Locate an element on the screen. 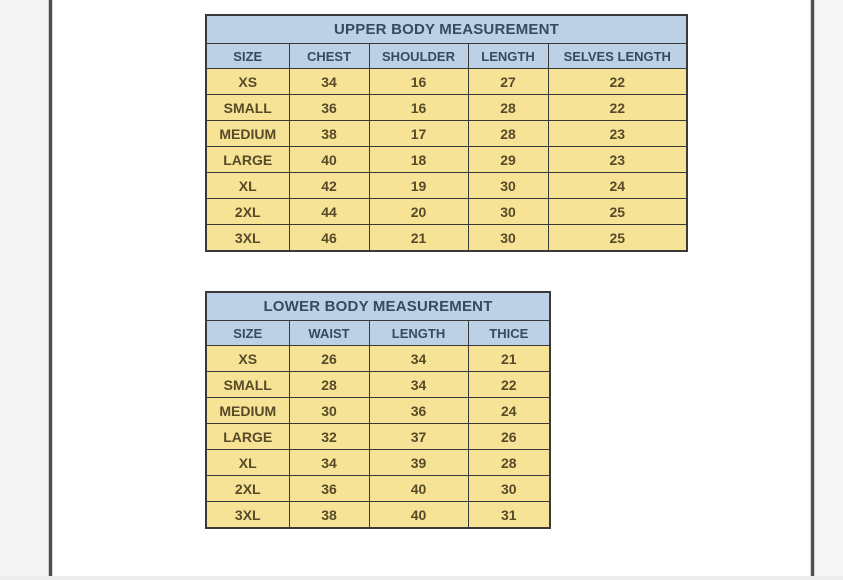 This screenshot has width=843, height=580. table-row: SMALL 36 16 28 22 is located at coordinates (446, 107).